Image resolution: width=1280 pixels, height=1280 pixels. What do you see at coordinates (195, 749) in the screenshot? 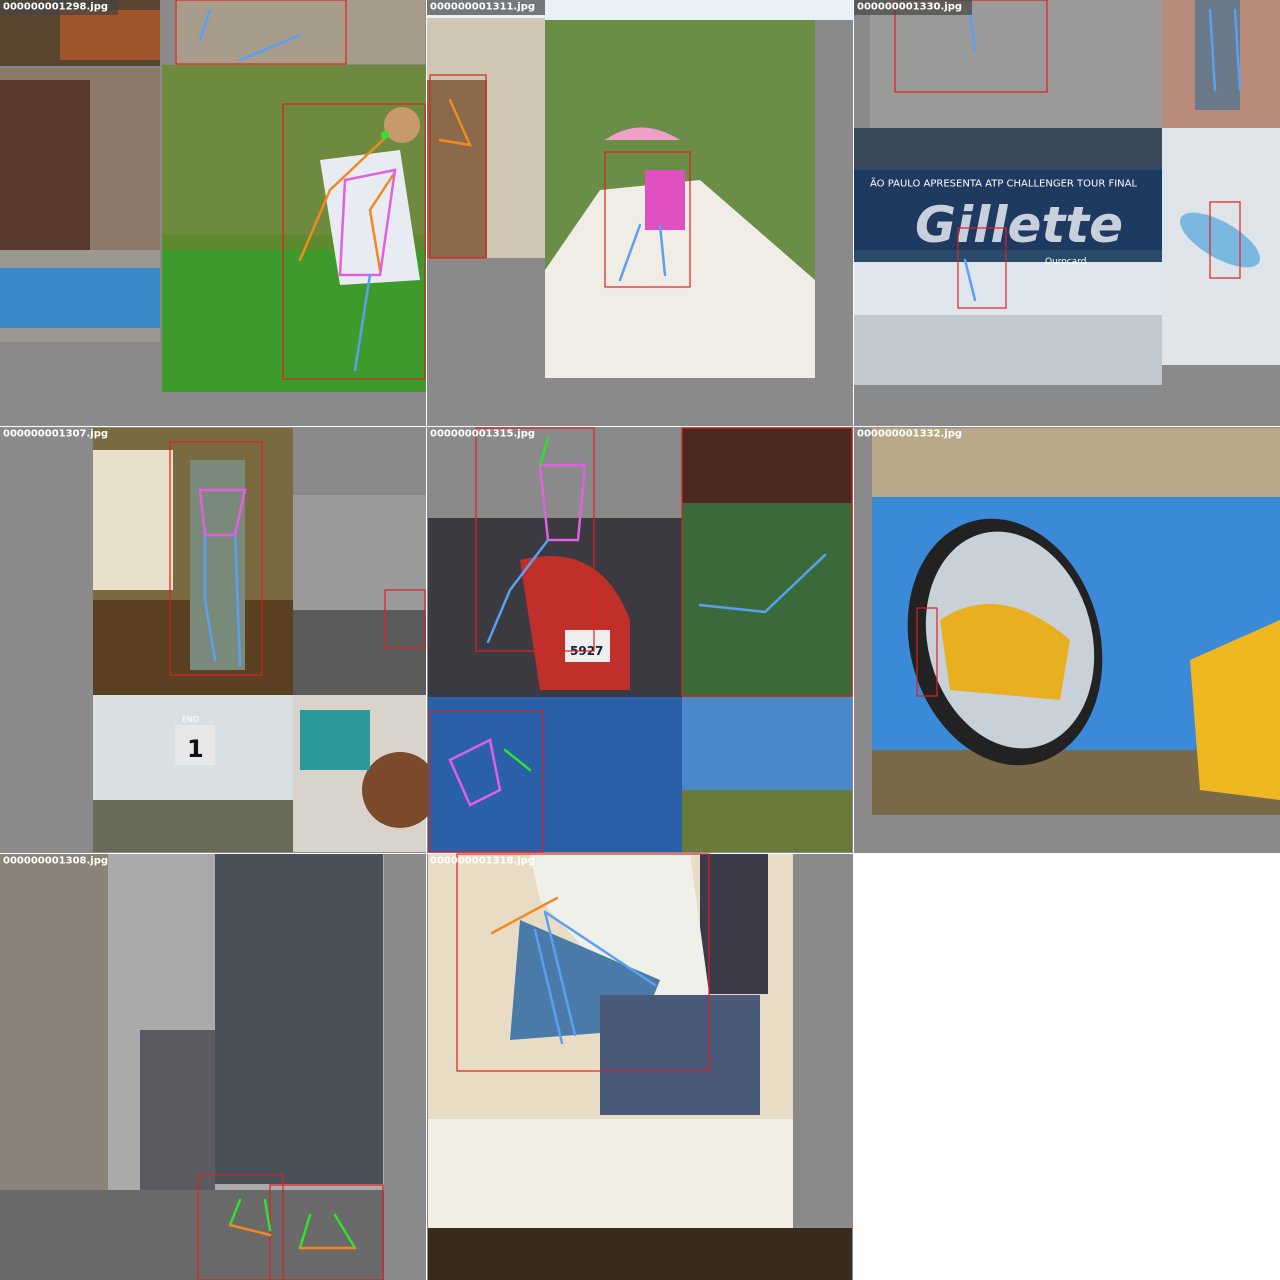
I see `sign-number: 1` at bounding box center [195, 749].